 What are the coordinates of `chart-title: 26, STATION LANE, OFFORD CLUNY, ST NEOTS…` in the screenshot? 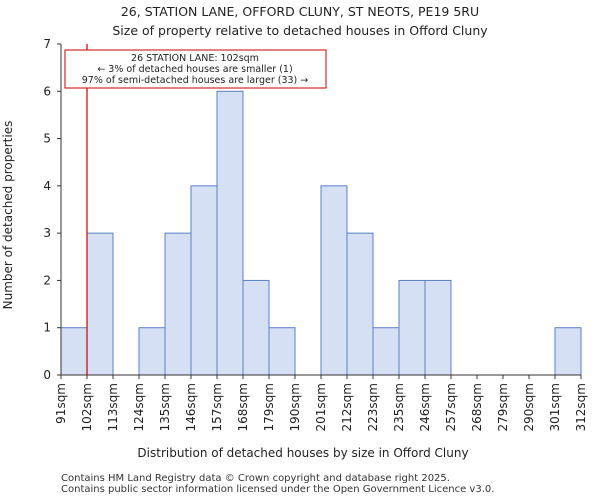 It's located at (300, 11).